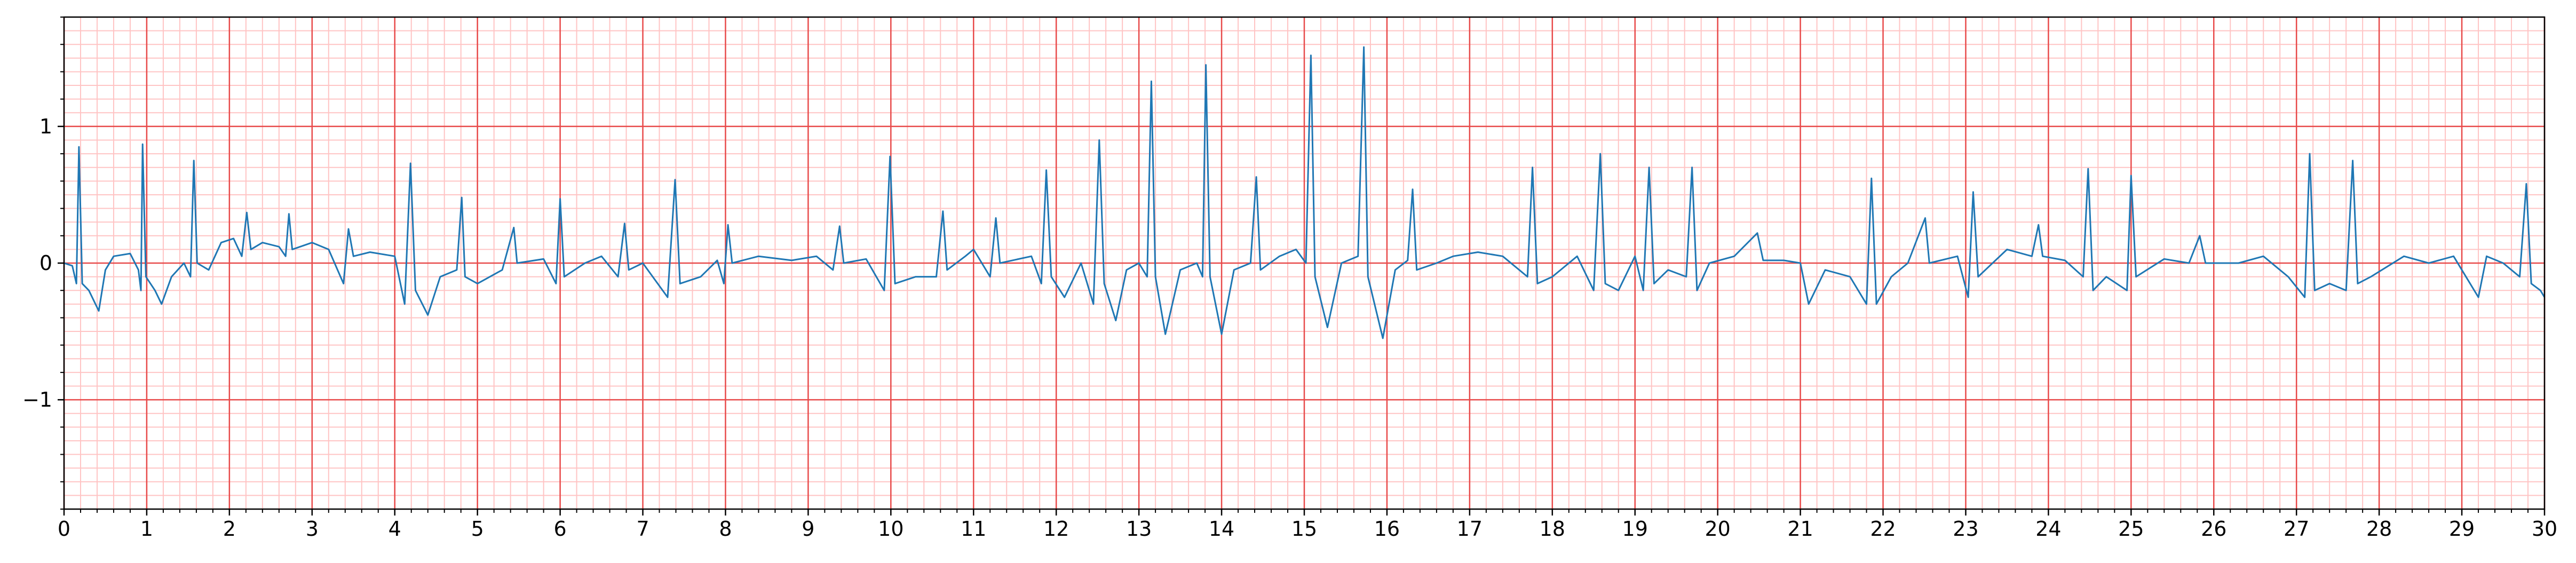 The height and width of the screenshot is (563, 2576). I want to click on x-tick-label: 13, so click(1139, 529).